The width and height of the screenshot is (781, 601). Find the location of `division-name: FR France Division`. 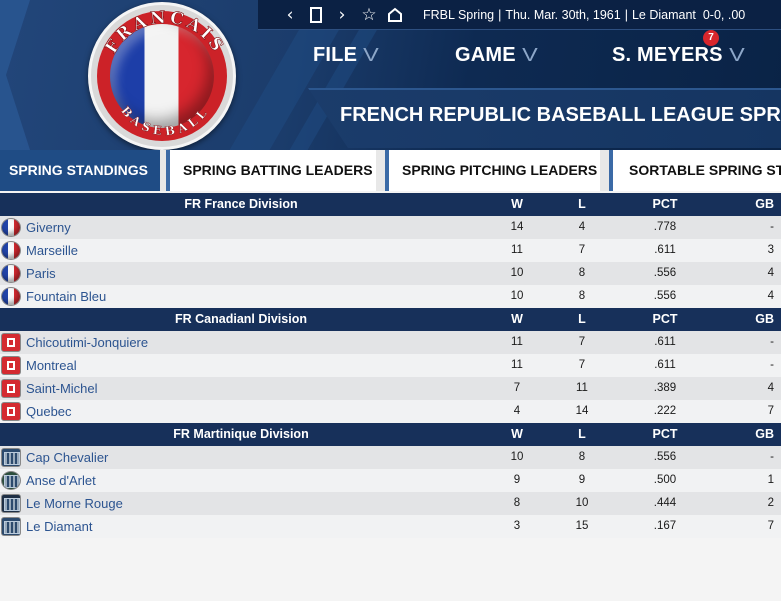

division-name: FR France Division is located at coordinates (241, 204).